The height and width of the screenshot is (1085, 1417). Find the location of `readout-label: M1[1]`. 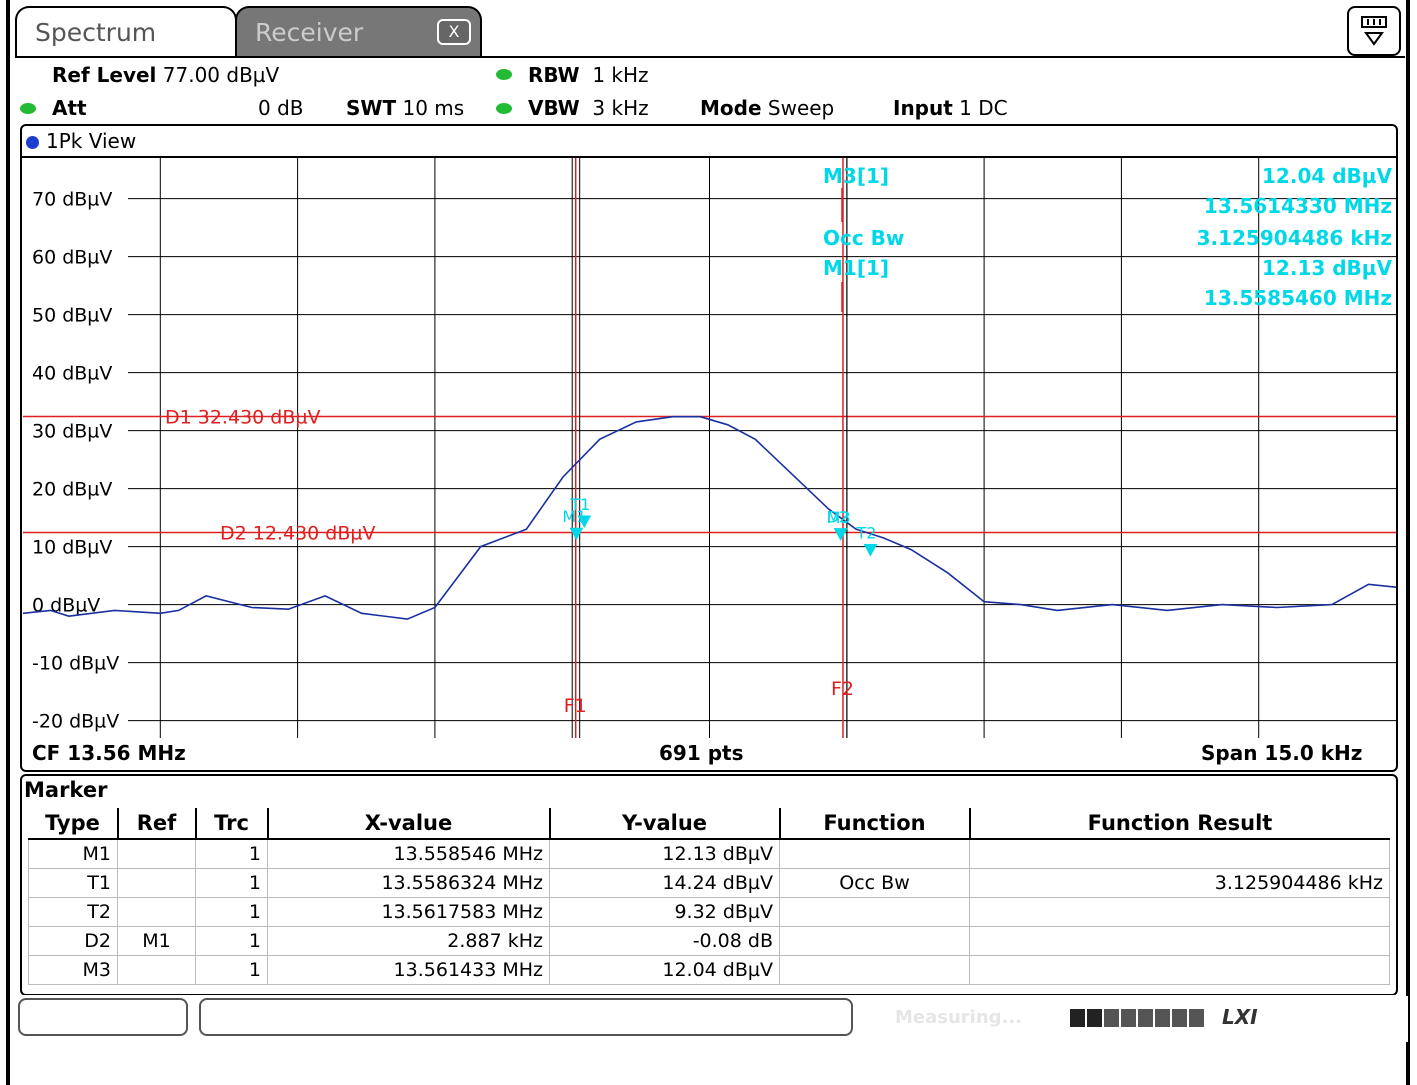

readout-label: M1[1] is located at coordinates (856, 268).